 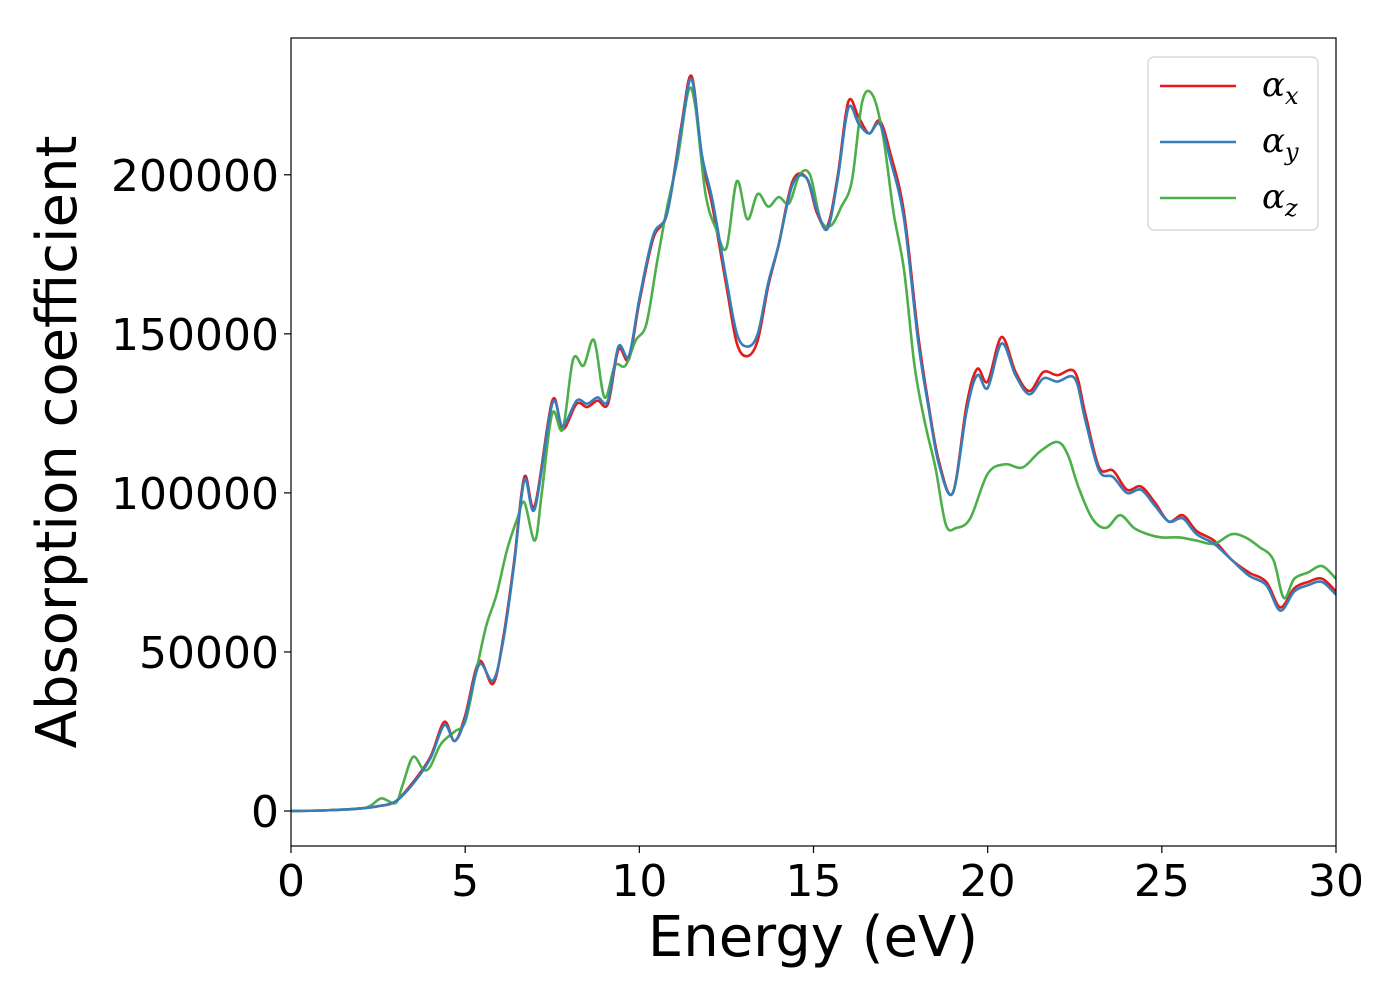 What do you see at coordinates (814, 881) in the screenshot?
I see `x-tick-label: 15` at bounding box center [814, 881].